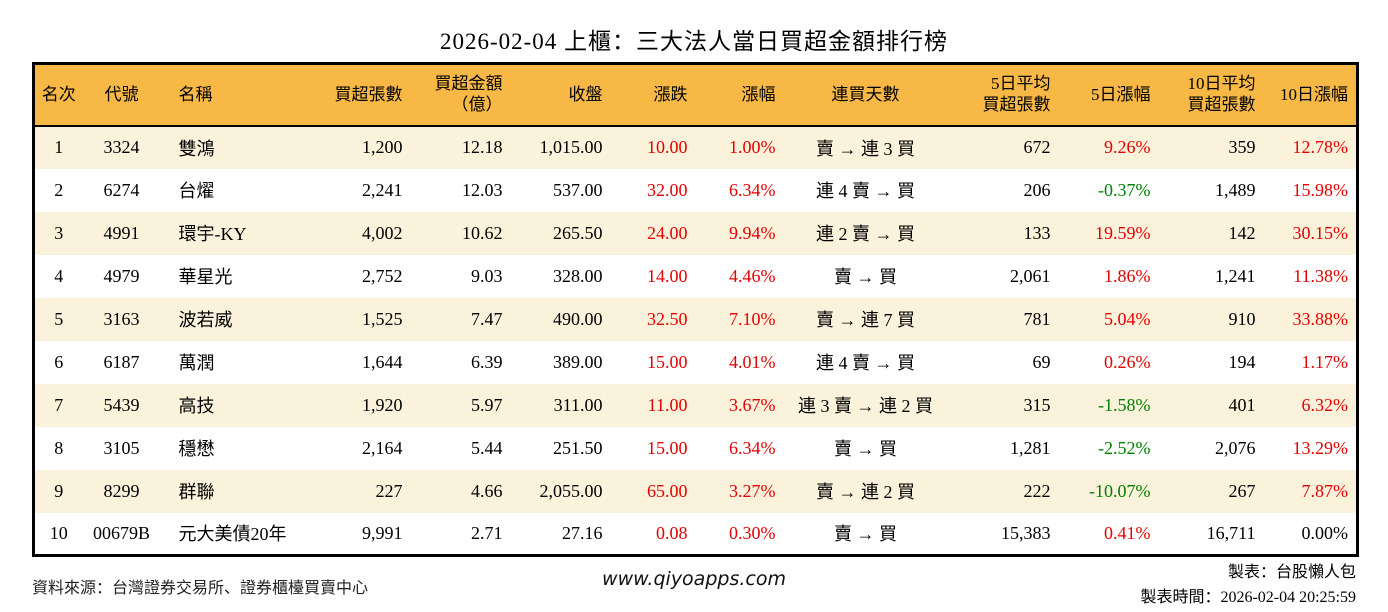 The height and width of the screenshot is (612, 1388). Describe the element at coordinates (1026, 532) in the screenshot. I see `cell-avg5: 15,383` at that location.